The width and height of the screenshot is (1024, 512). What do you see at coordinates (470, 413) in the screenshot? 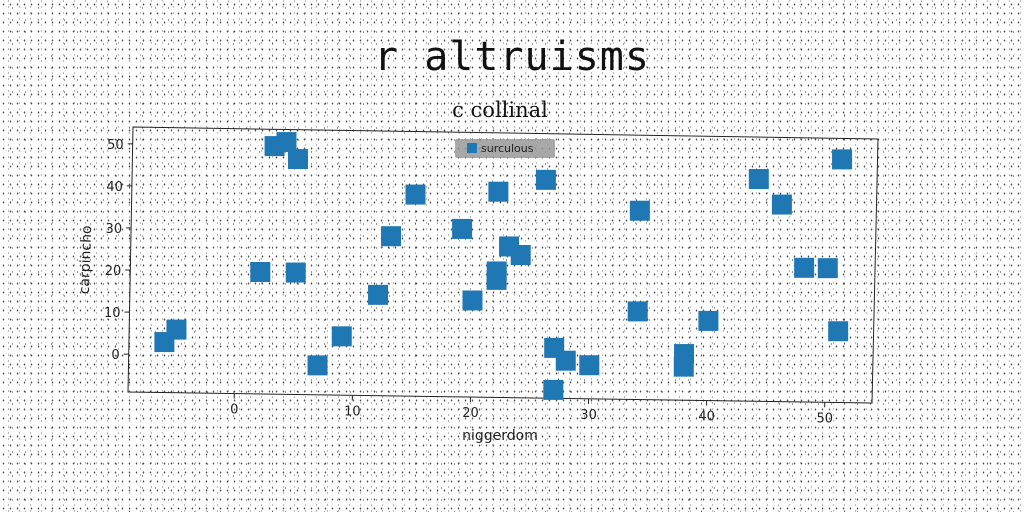
I see `x-tick-label: 20` at bounding box center [470, 413].